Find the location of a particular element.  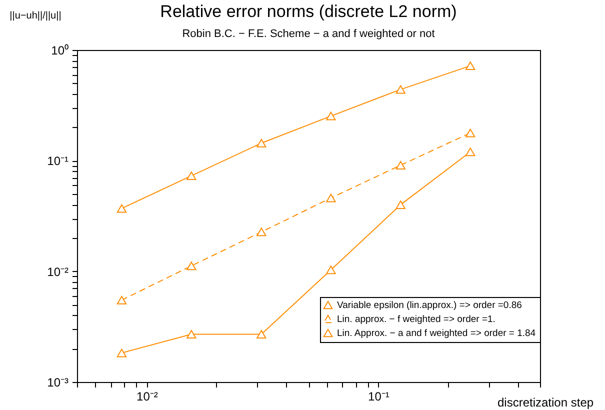

legend-label: Variable epsilon (lin.approx.) => order =0.86 is located at coordinates (429, 305).